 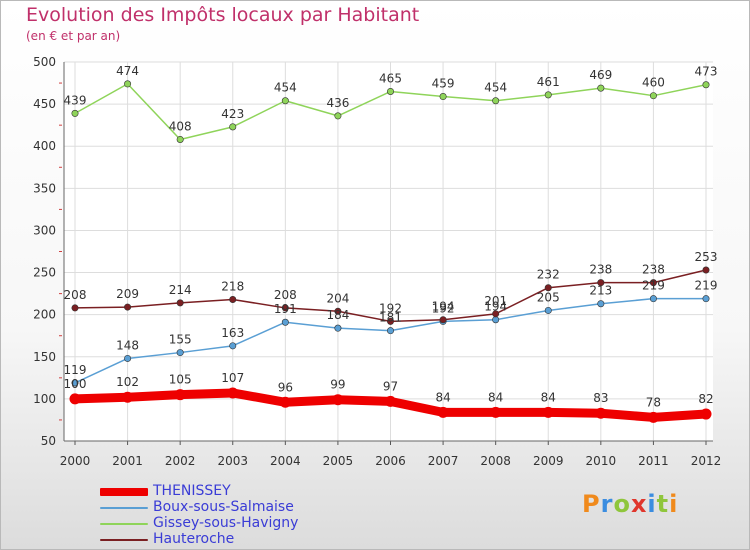 What do you see at coordinates (338, 461) in the screenshot?
I see `x-tick-label: 2005` at bounding box center [338, 461].